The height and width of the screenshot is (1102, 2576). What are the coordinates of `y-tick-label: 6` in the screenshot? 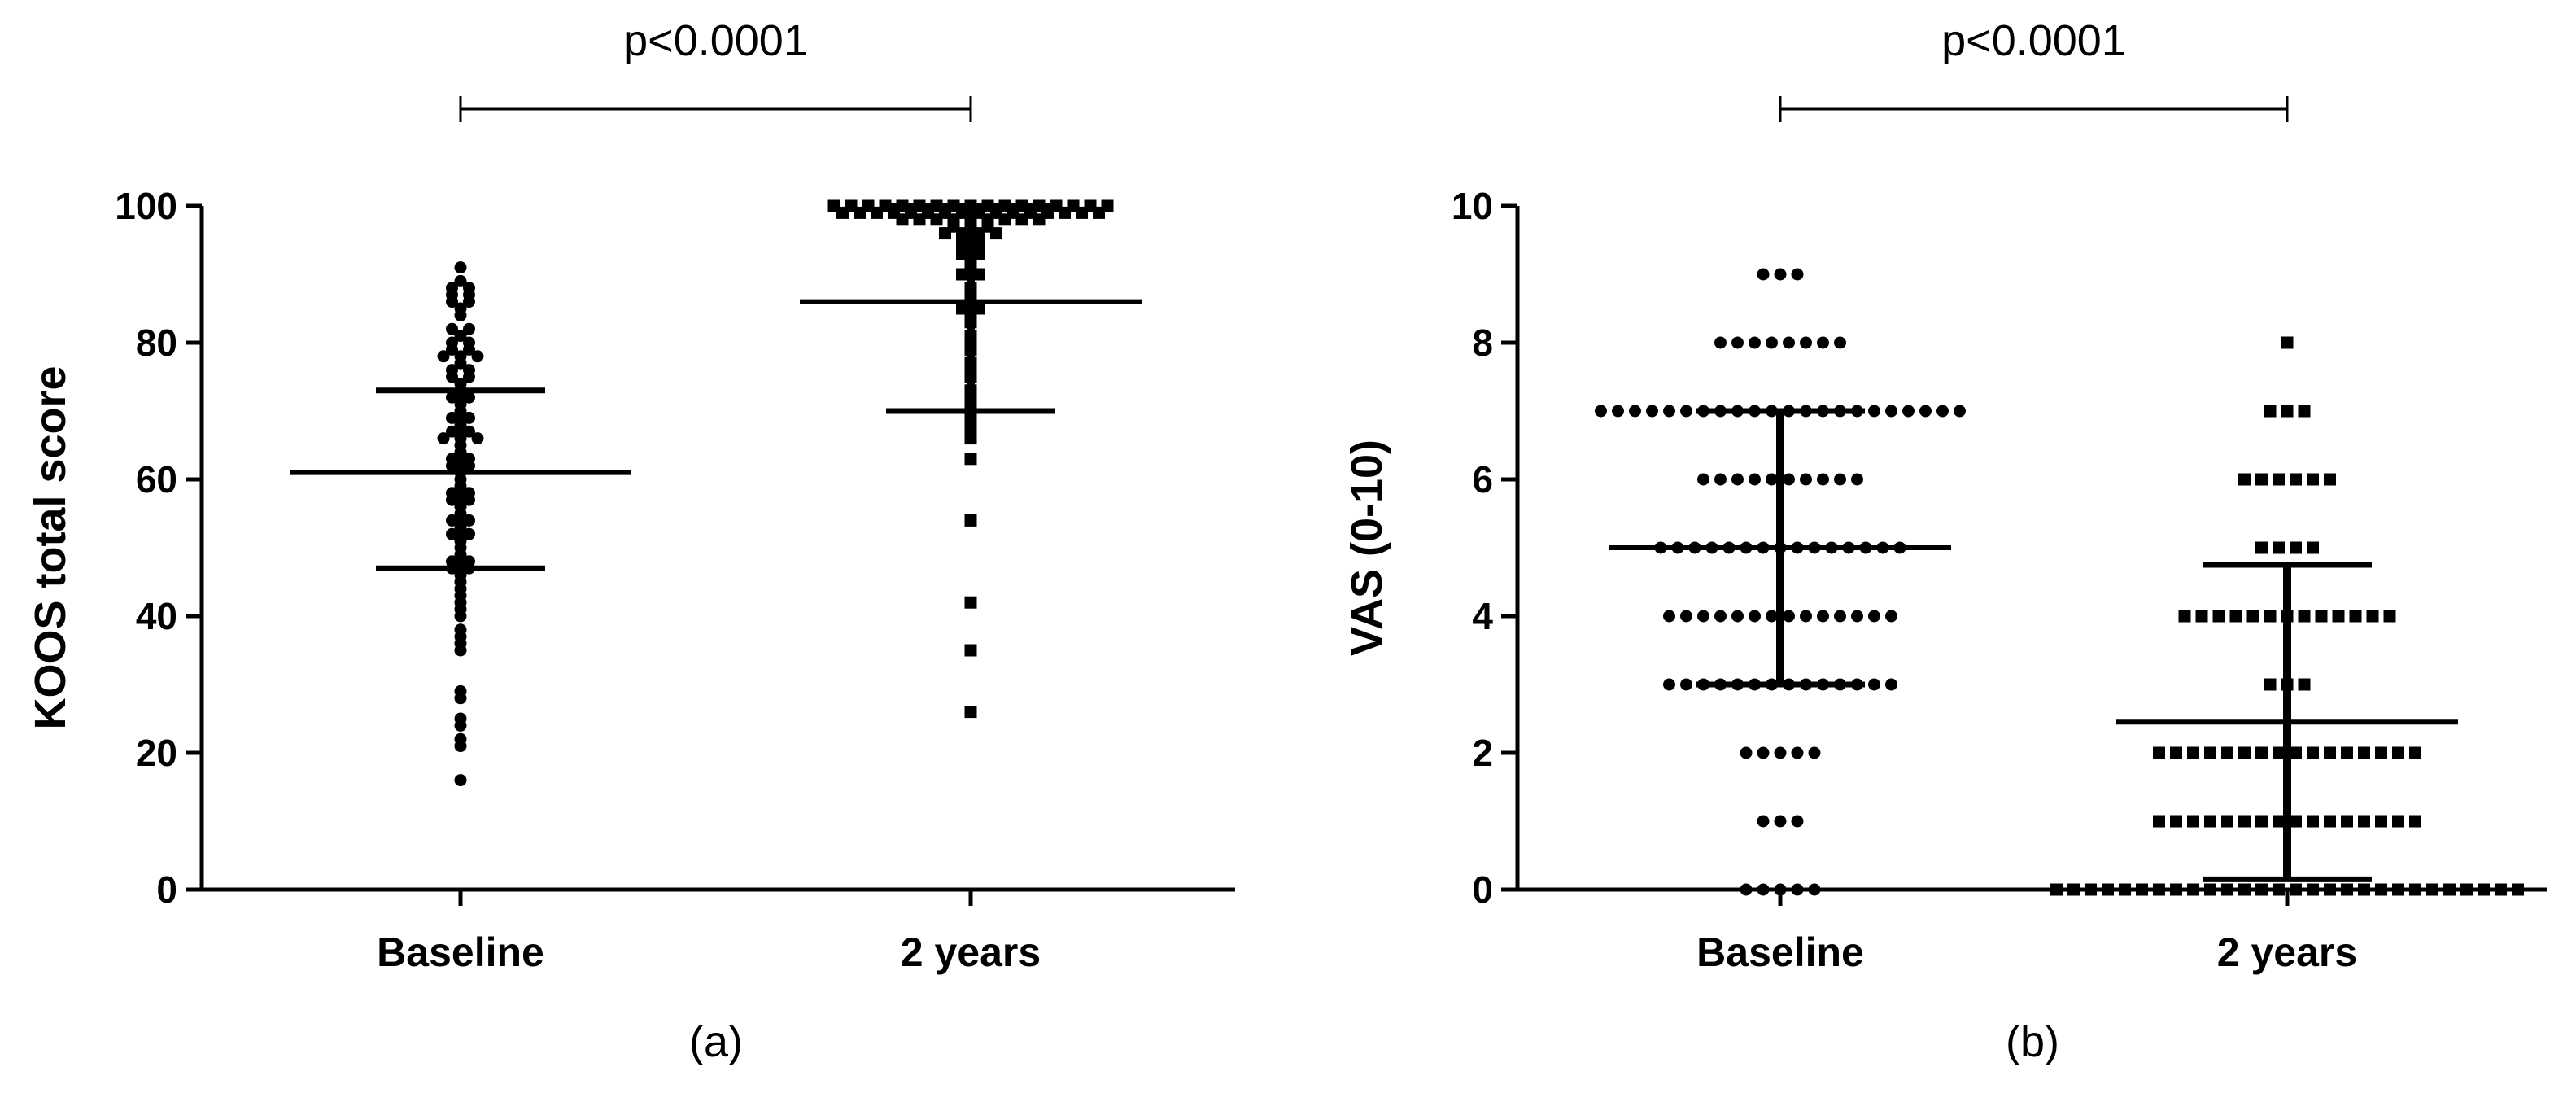 It's located at (1482, 479).